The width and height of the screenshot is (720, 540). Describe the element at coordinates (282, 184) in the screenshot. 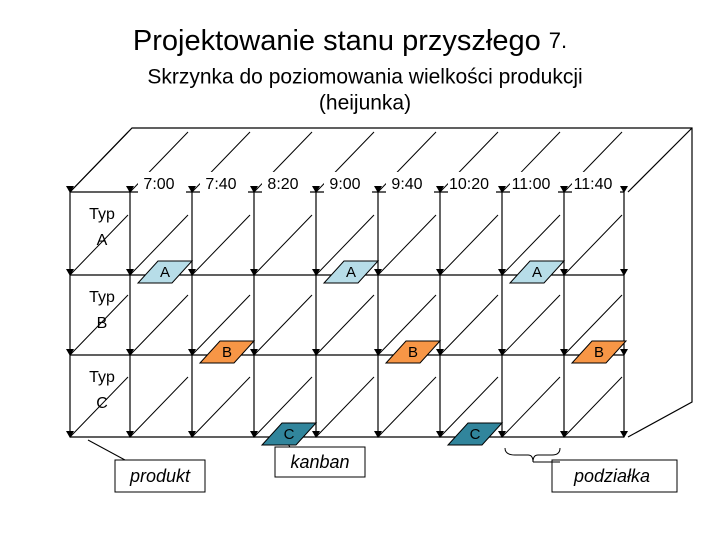

I see `time-slot: 8:20` at that location.